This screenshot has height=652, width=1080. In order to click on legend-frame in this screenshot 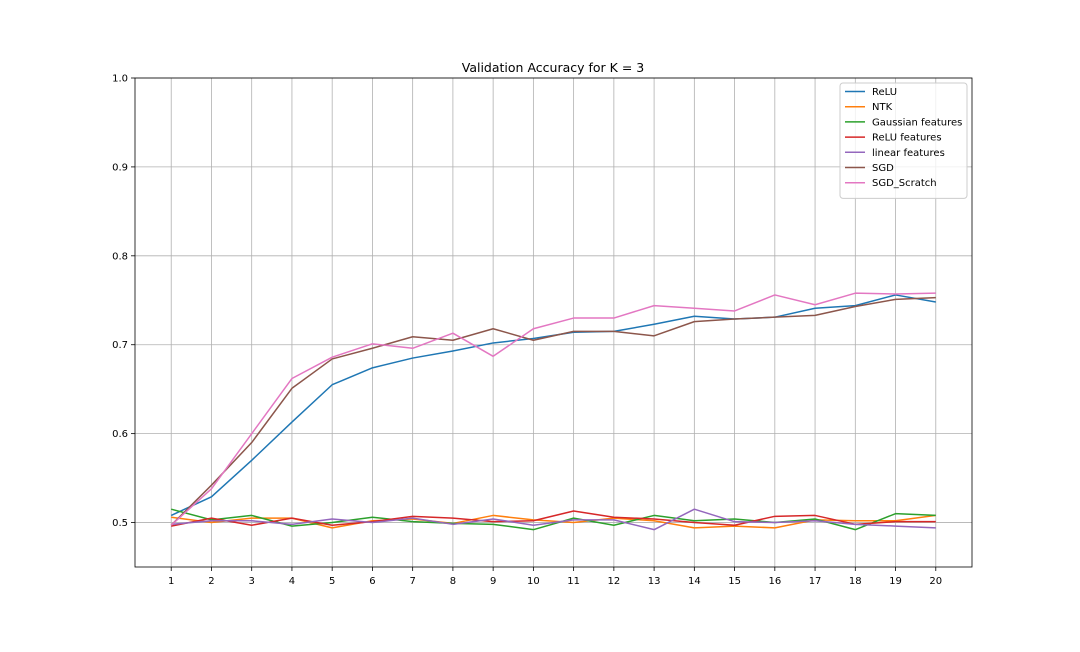, I will do `click(903, 140)`.